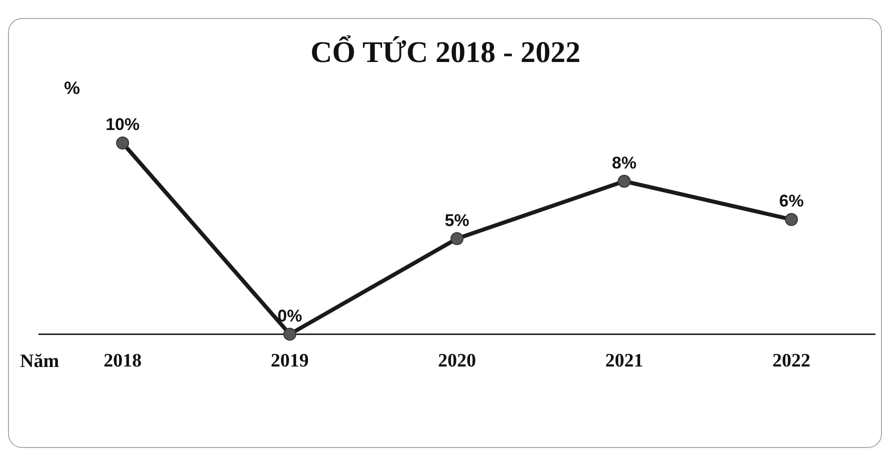 This screenshot has width=891, height=455. What do you see at coordinates (457, 220) in the screenshot?
I see `data-label: 5%` at bounding box center [457, 220].